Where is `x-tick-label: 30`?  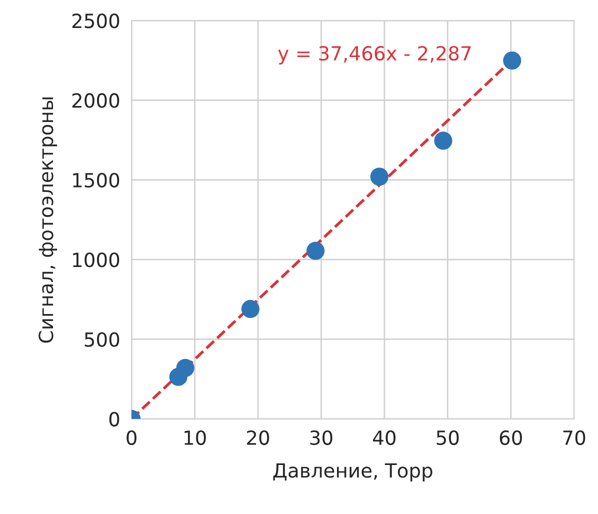 x-tick-label: 30 is located at coordinates (321, 438).